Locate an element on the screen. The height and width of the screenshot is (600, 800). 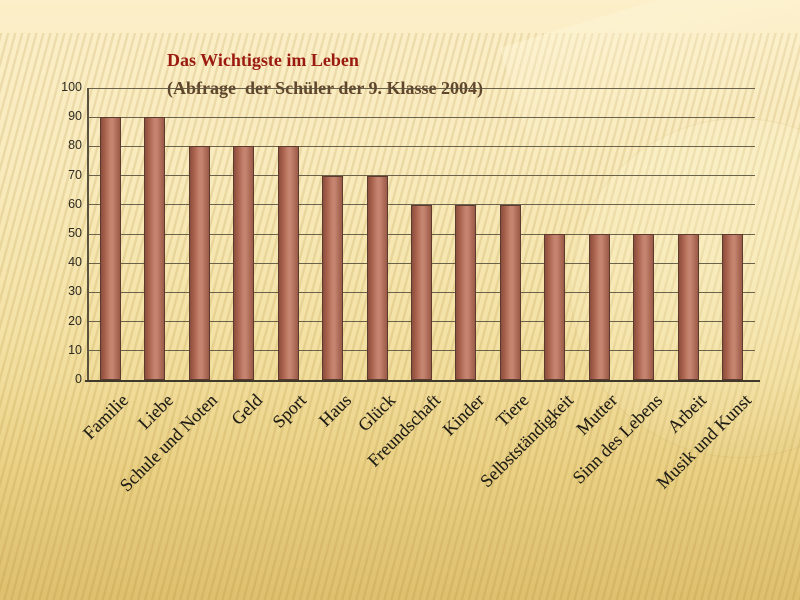
y-axis-tick-label: 40 is located at coordinates (75, 262).